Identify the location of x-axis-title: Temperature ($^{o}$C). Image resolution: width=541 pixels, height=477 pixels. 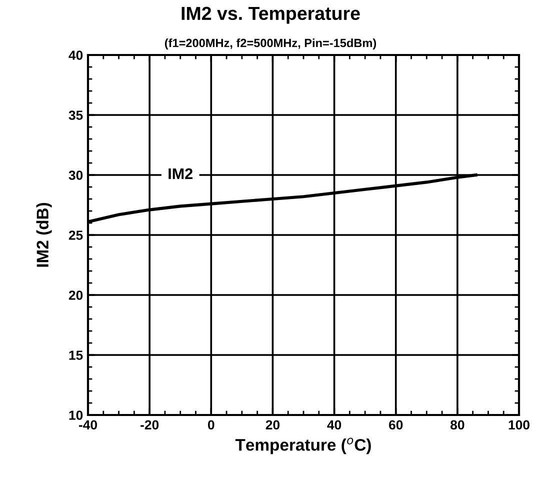
(303, 446).